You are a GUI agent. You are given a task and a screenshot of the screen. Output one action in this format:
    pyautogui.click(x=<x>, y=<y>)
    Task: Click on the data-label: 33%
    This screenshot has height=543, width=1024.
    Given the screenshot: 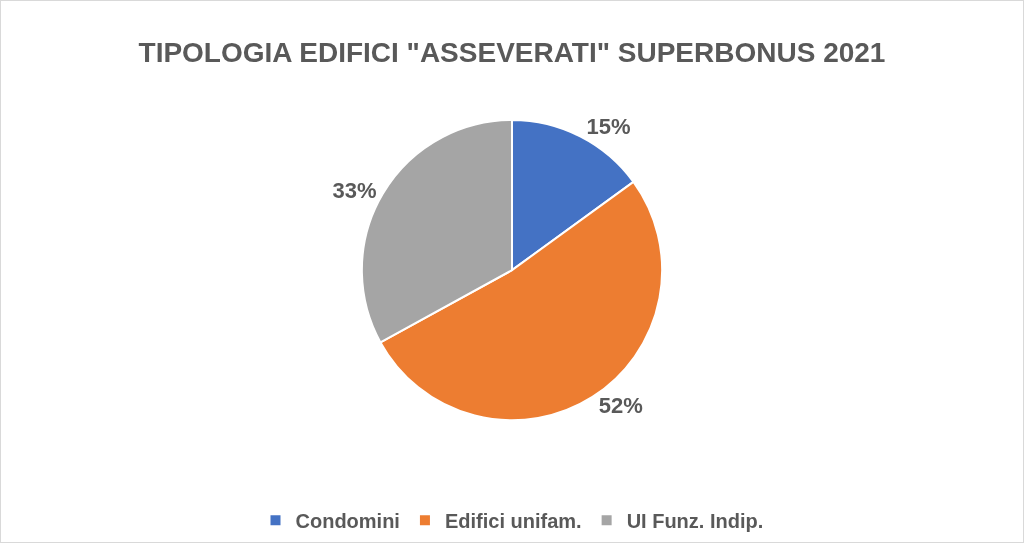 What is the action you would take?
    pyautogui.click(x=354, y=190)
    